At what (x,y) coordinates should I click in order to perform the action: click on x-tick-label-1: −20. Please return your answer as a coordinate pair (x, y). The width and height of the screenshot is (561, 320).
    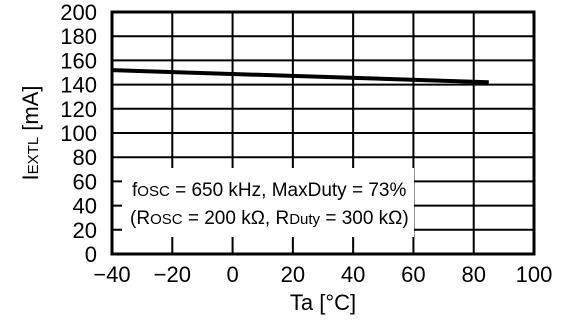
    Looking at the image, I should click on (172, 274).